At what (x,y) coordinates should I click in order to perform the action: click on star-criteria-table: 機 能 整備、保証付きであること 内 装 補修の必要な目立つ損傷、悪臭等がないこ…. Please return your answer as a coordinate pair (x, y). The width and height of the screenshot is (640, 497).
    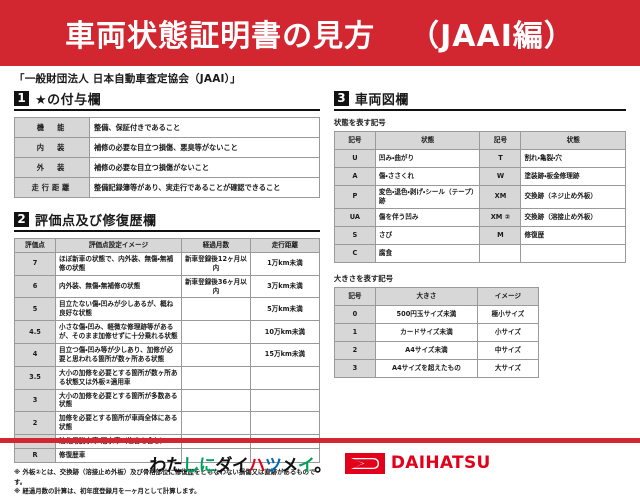
    Looking at the image, I should click on (167, 157).